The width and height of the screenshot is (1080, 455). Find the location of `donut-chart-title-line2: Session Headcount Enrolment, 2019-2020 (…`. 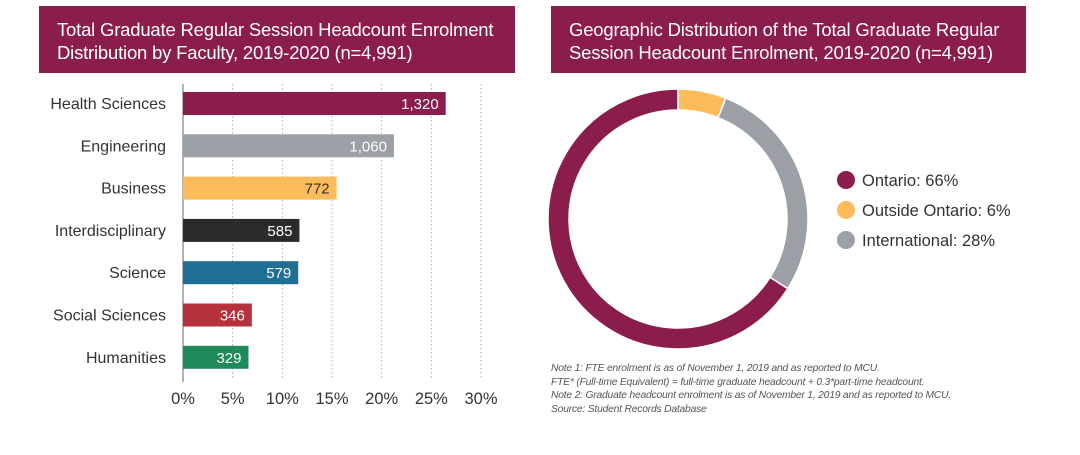

donut-chart-title-line2: Session Headcount Enrolment, 2019-2020 (… is located at coordinates (781, 52).